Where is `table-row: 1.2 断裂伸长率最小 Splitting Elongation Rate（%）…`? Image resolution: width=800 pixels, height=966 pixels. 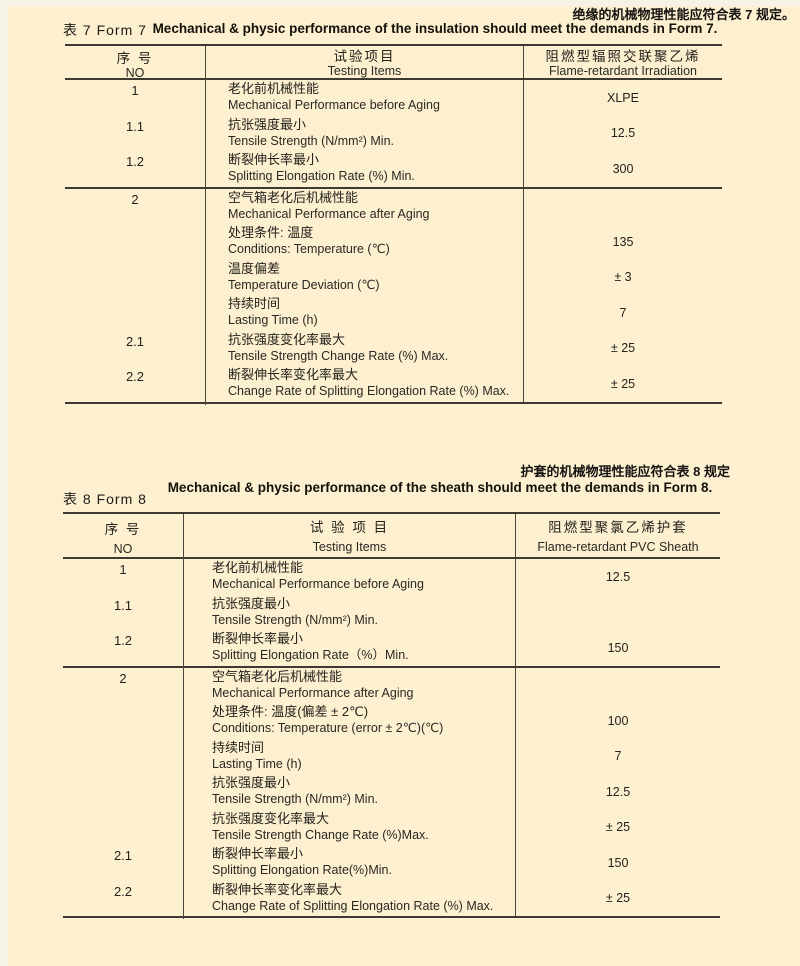 table-row: 1.2 断裂伸长率最小 Splitting Elongation Rate（%）… is located at coordinates (391, 649).